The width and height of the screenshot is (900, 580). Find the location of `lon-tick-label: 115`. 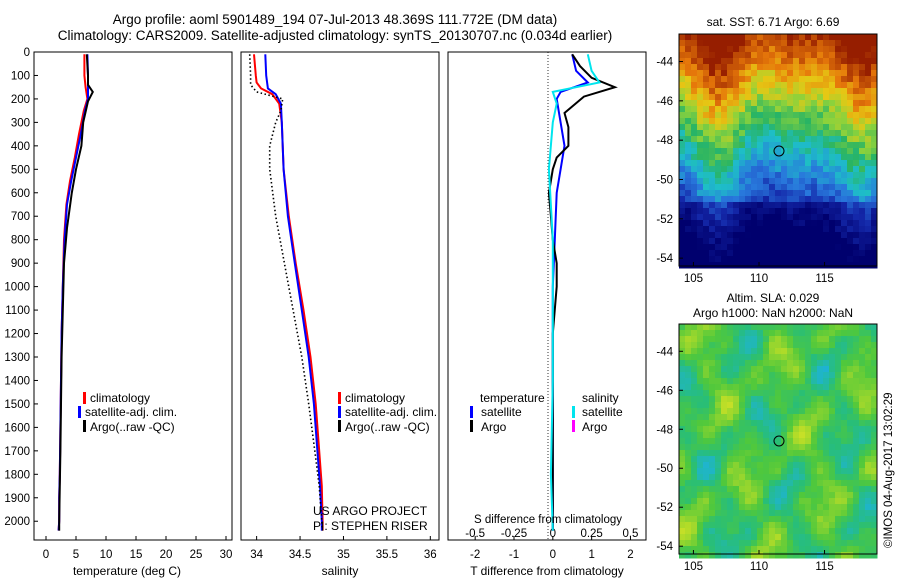

lon-tick-label: 115 is located at coordinates (824, 567).